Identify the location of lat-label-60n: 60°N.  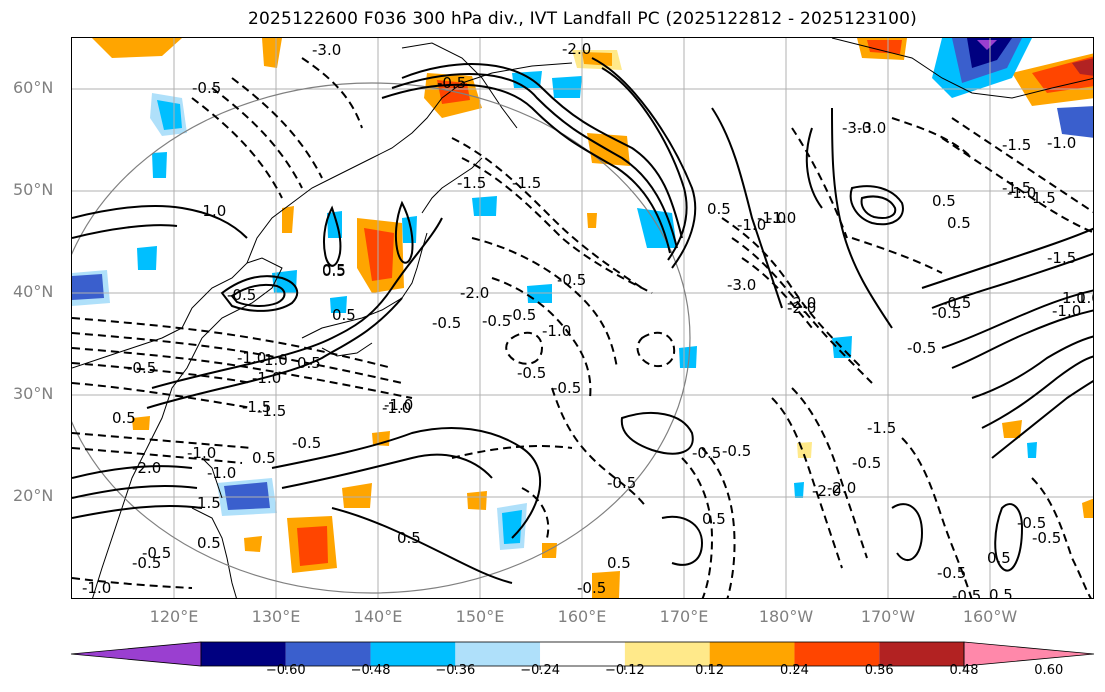
(33, 87).